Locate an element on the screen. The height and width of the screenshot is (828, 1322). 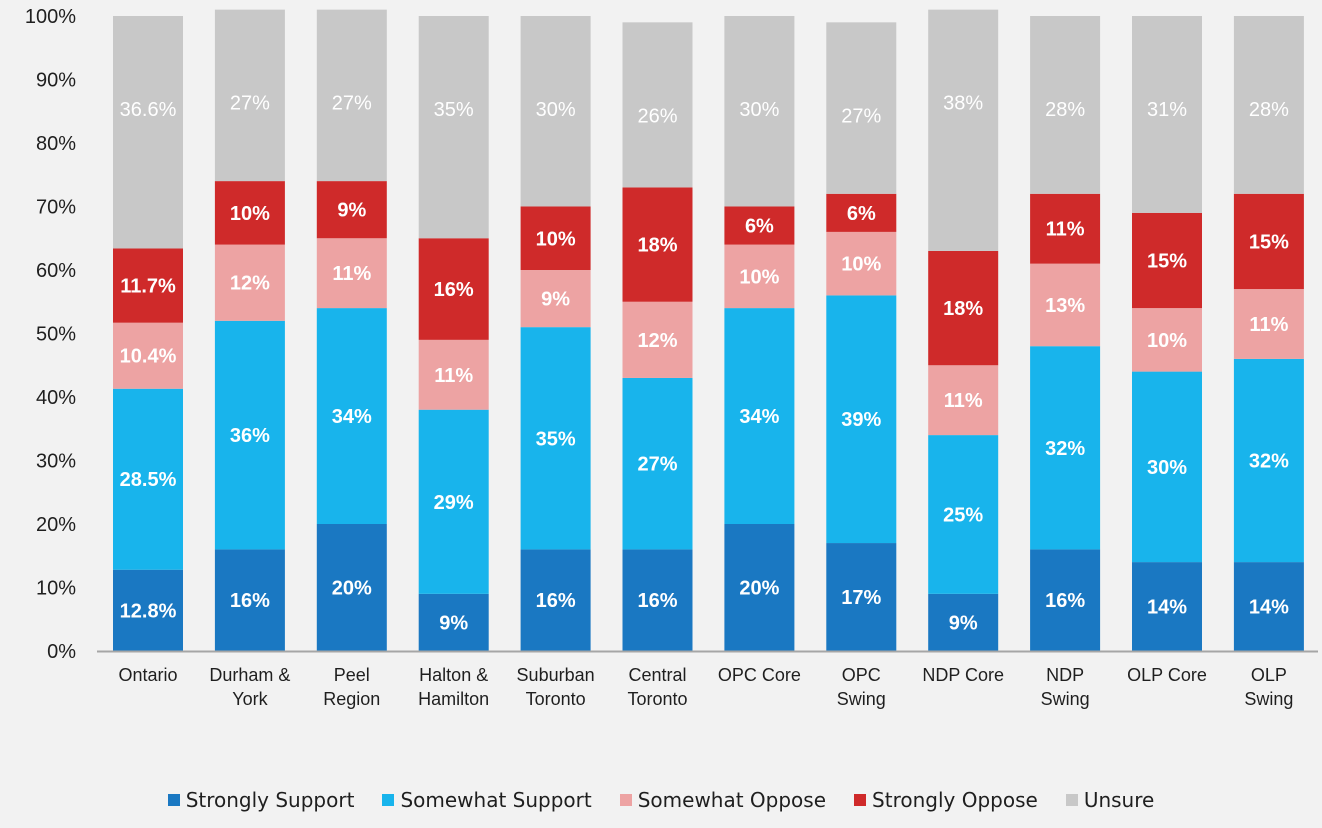
legend-item: Strongly Oppose is located at coordinates (946, 800).